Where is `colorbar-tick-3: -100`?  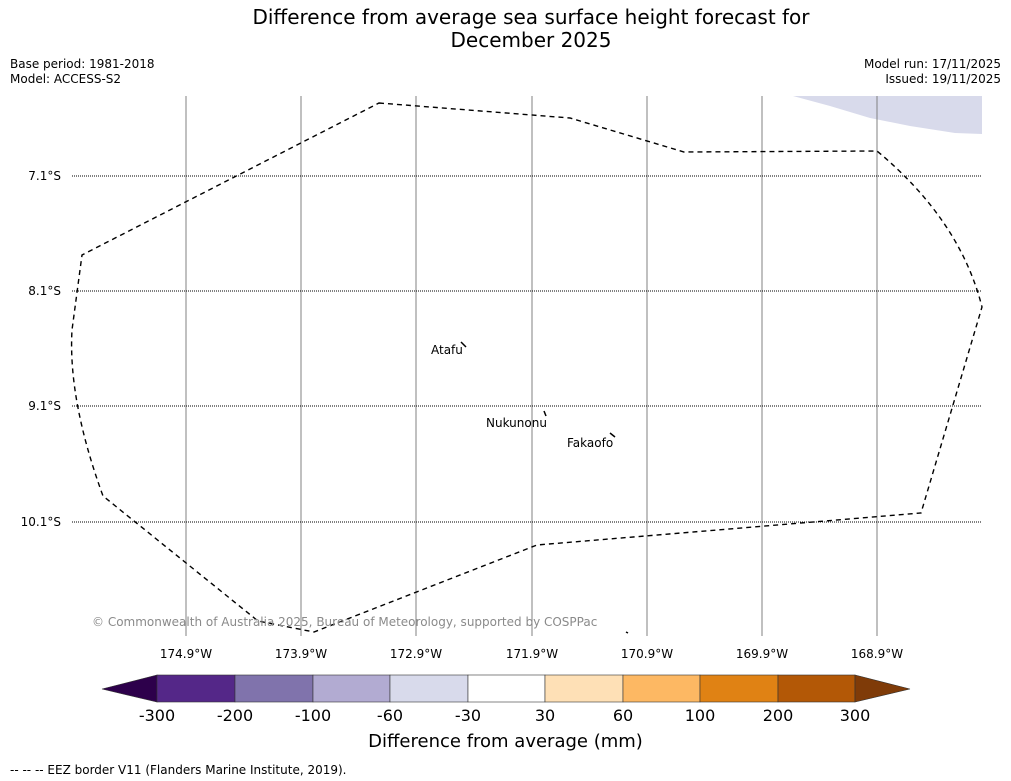
colorbar-tick-3: -100 is located at coordinates (313, 715).